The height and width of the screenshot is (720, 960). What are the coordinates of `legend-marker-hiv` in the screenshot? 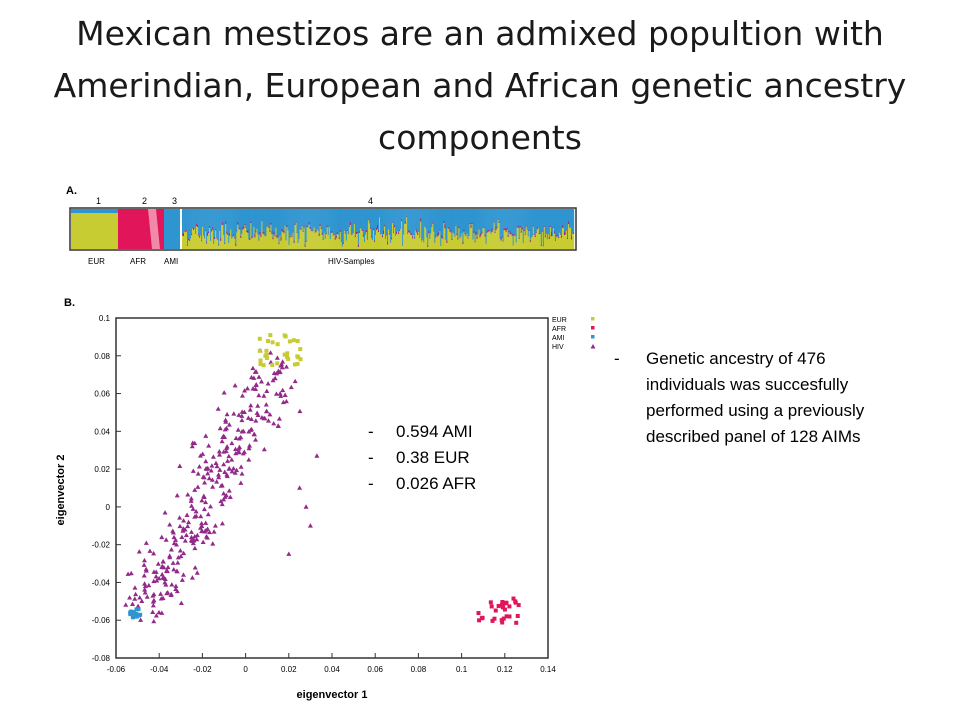 It's located at (593, 346).